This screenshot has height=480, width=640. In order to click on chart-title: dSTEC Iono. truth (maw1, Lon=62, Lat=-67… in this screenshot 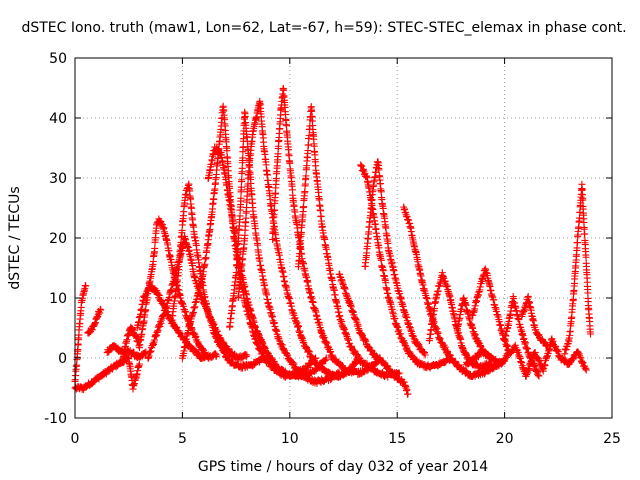, I will do `click(323, 28)`.